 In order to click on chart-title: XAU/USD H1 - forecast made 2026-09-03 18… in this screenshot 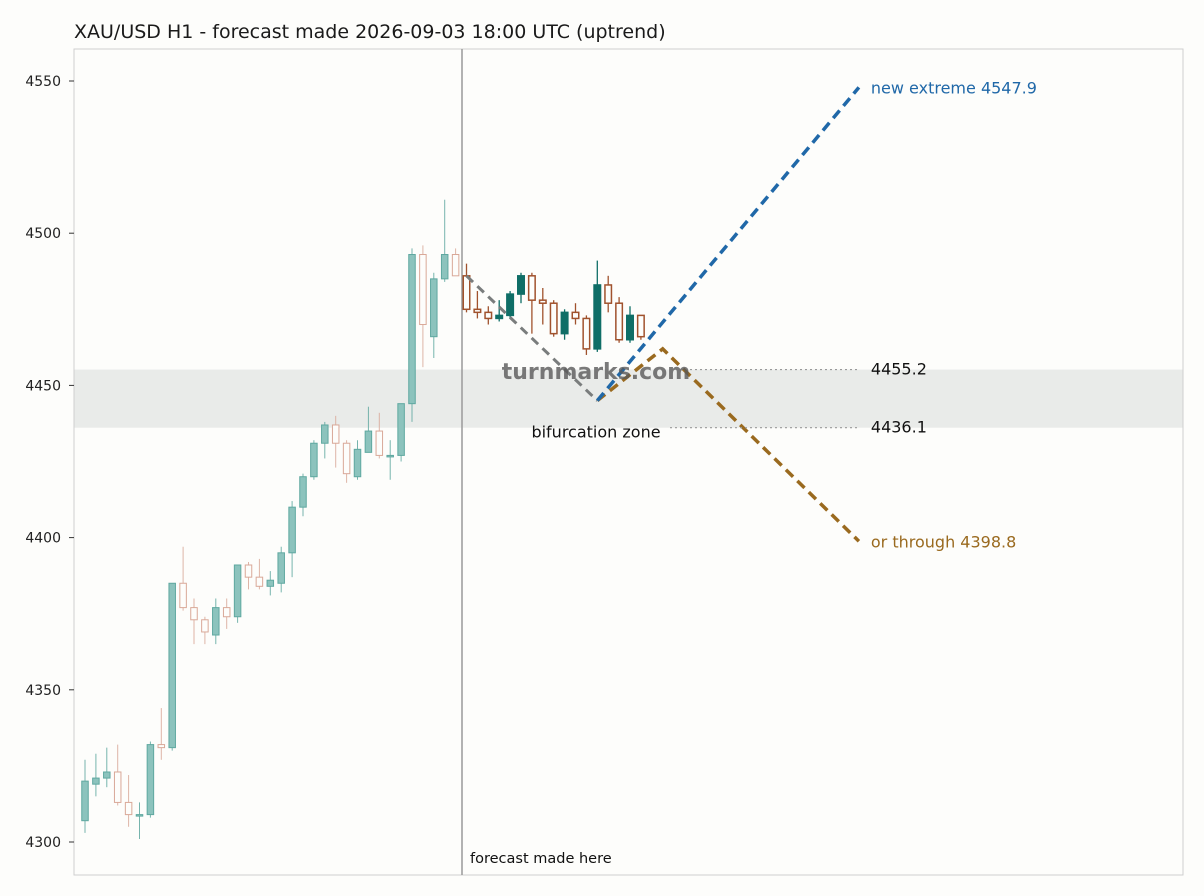, I will do `click(370, 32)`.